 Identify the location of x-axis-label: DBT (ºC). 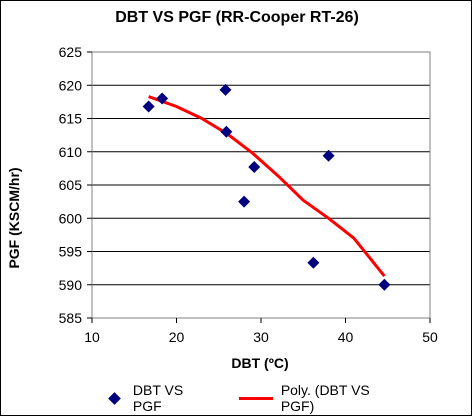
(260, 363).